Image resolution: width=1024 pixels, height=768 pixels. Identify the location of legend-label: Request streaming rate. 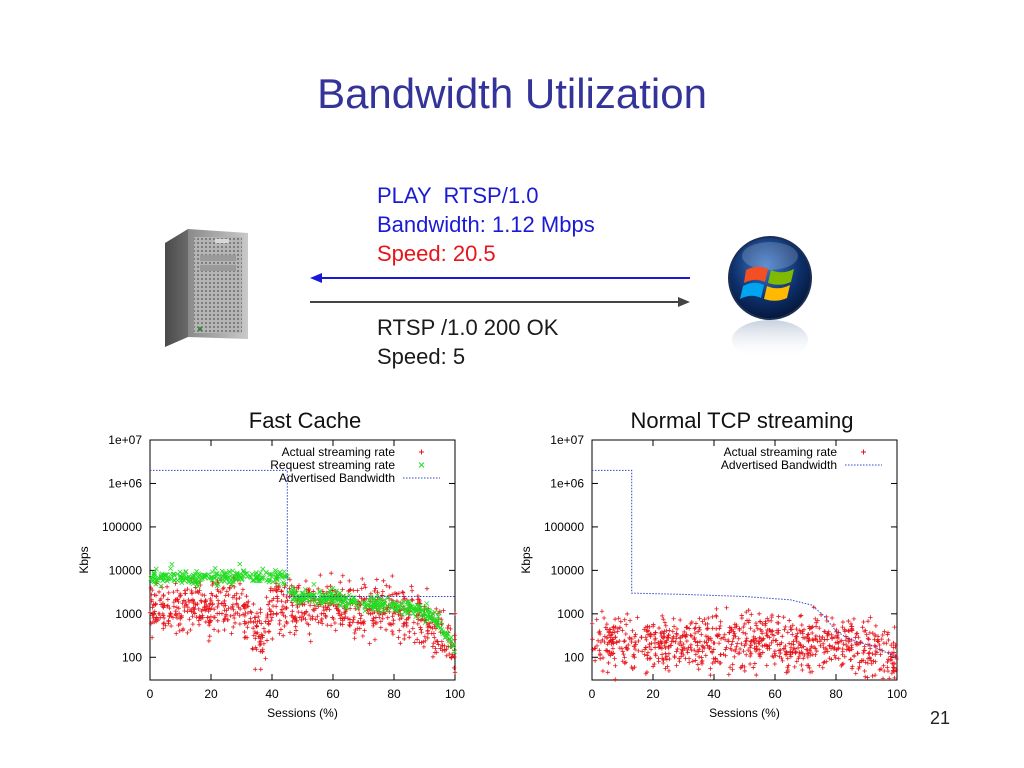
(332, 465).